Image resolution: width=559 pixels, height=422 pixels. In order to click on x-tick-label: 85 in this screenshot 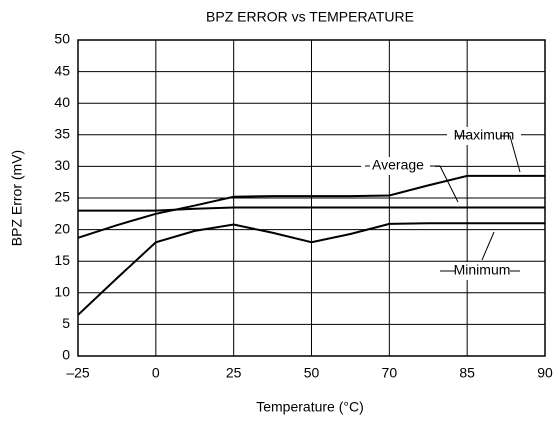, I will do `click(467, 373)`.